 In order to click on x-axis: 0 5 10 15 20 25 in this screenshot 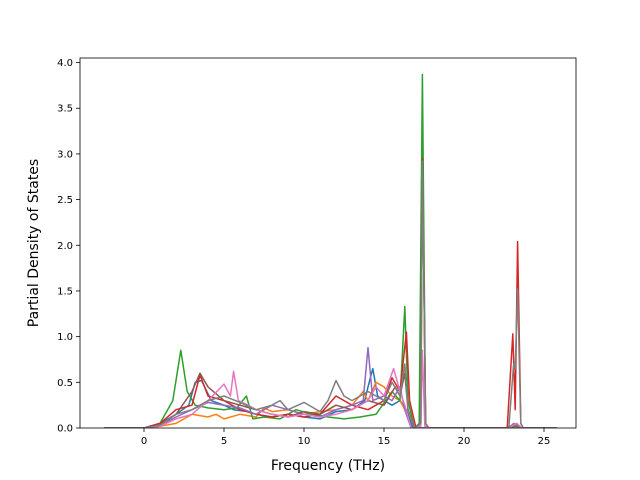, I will do `click(346, 437)`.